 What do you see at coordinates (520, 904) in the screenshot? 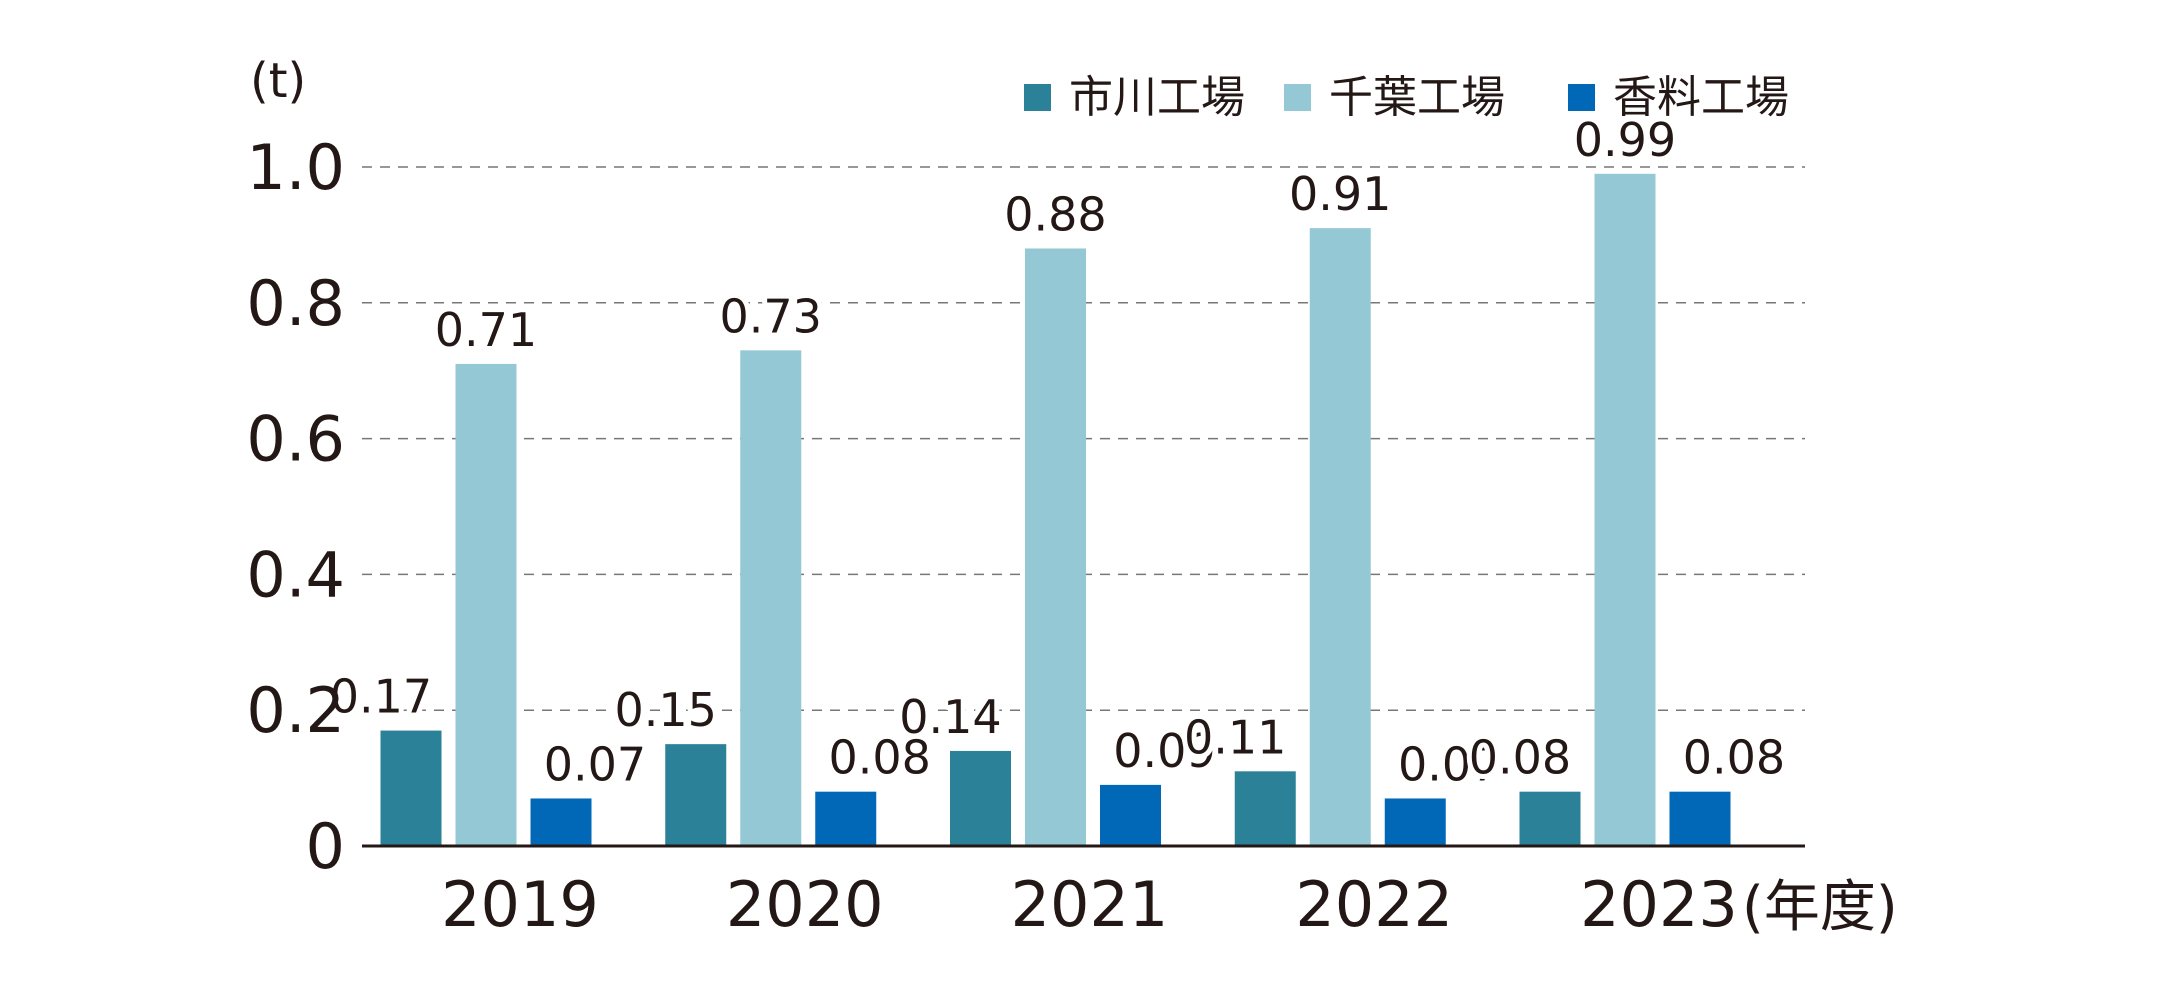
I see `x-tick-label: 2019` at bounding box center [520, 904].